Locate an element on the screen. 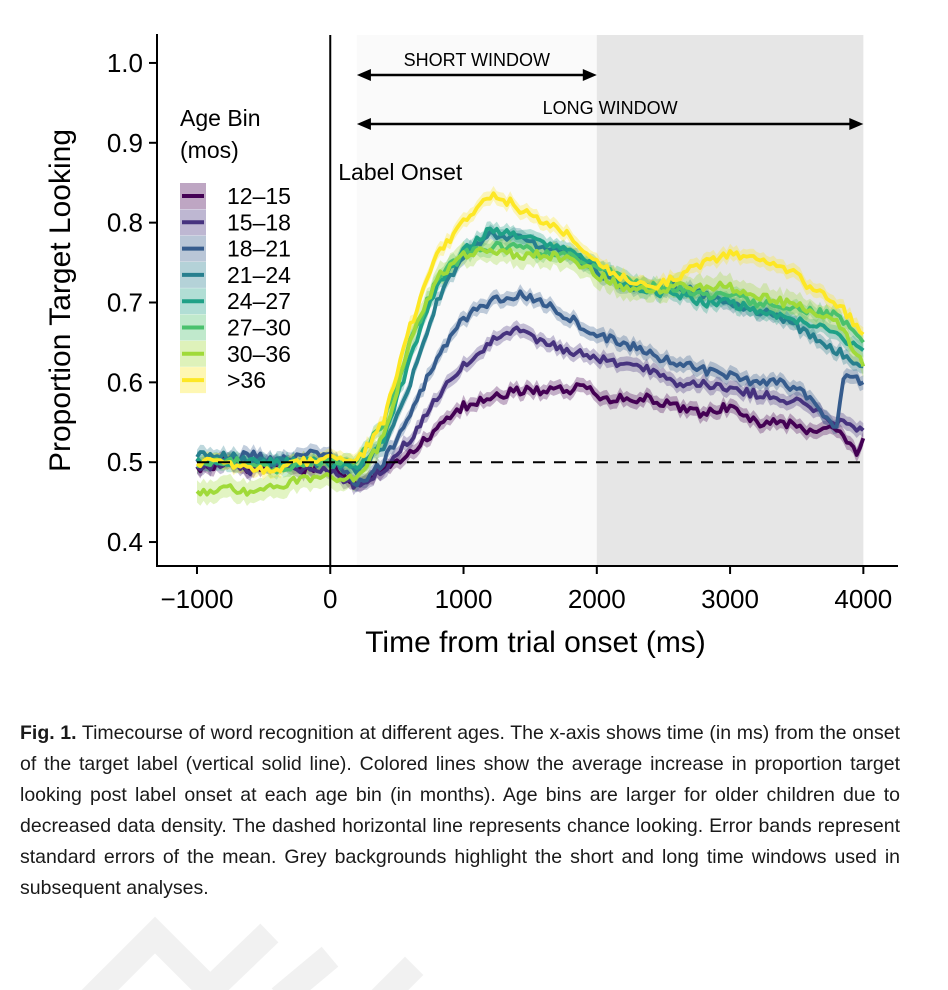  long-window-arrowhead-right is located at coordinates (856, 124).